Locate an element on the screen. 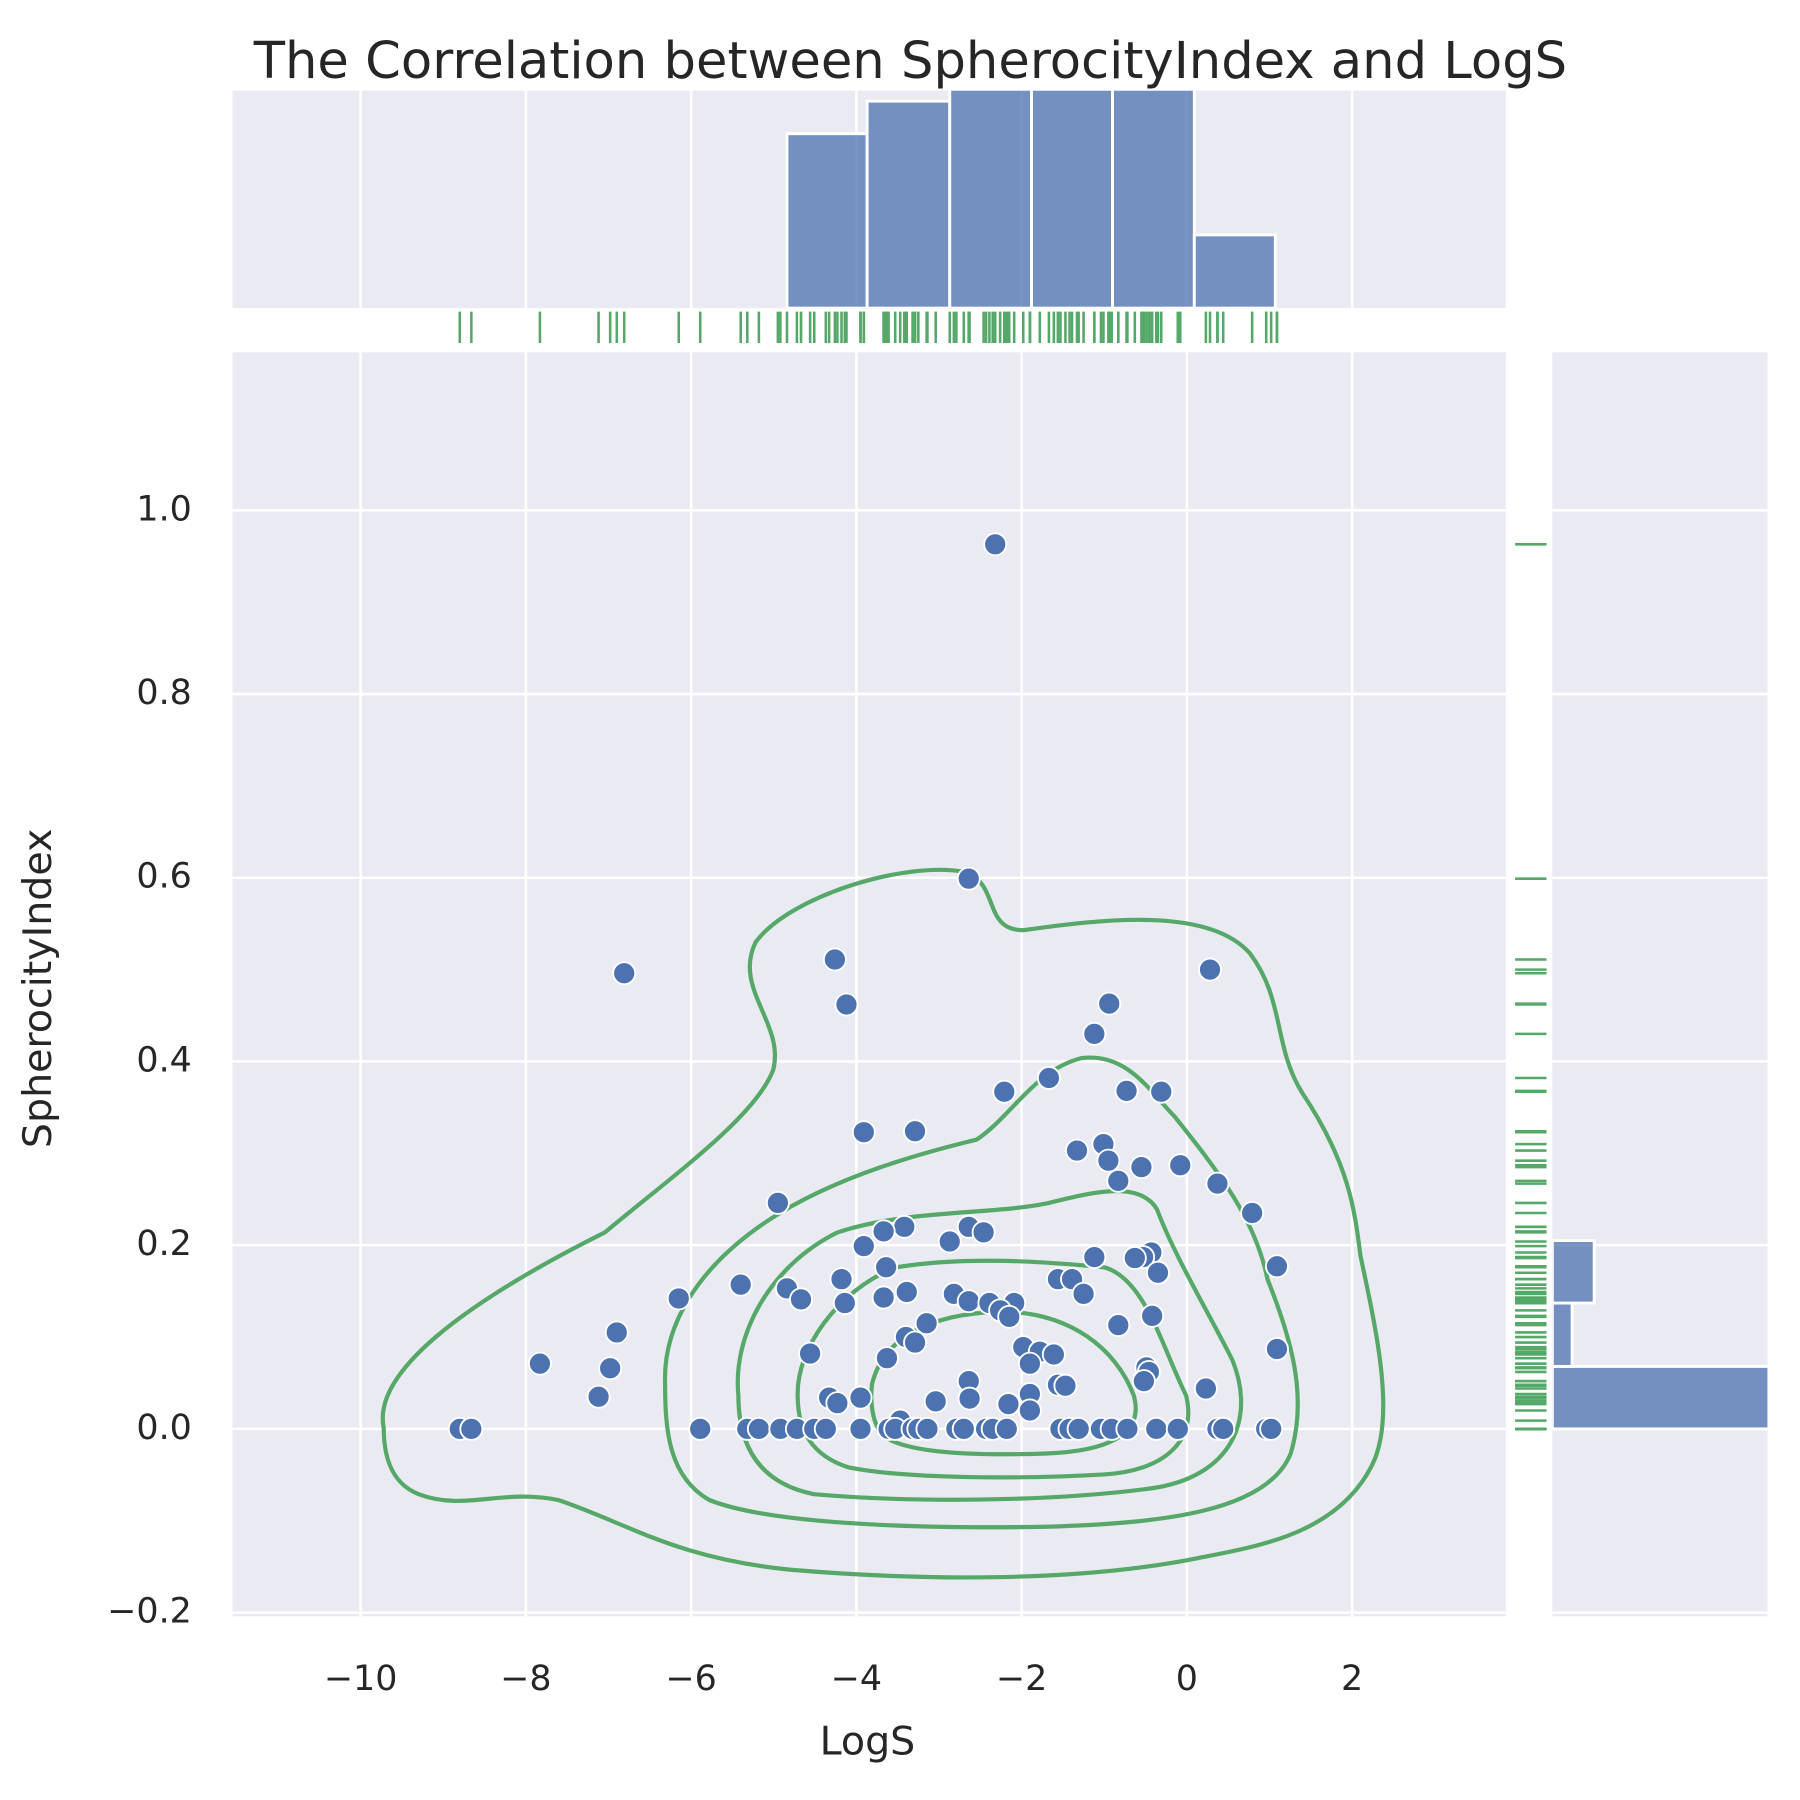  x-tick-label: 0 is located at coordinates (1187, 1679).